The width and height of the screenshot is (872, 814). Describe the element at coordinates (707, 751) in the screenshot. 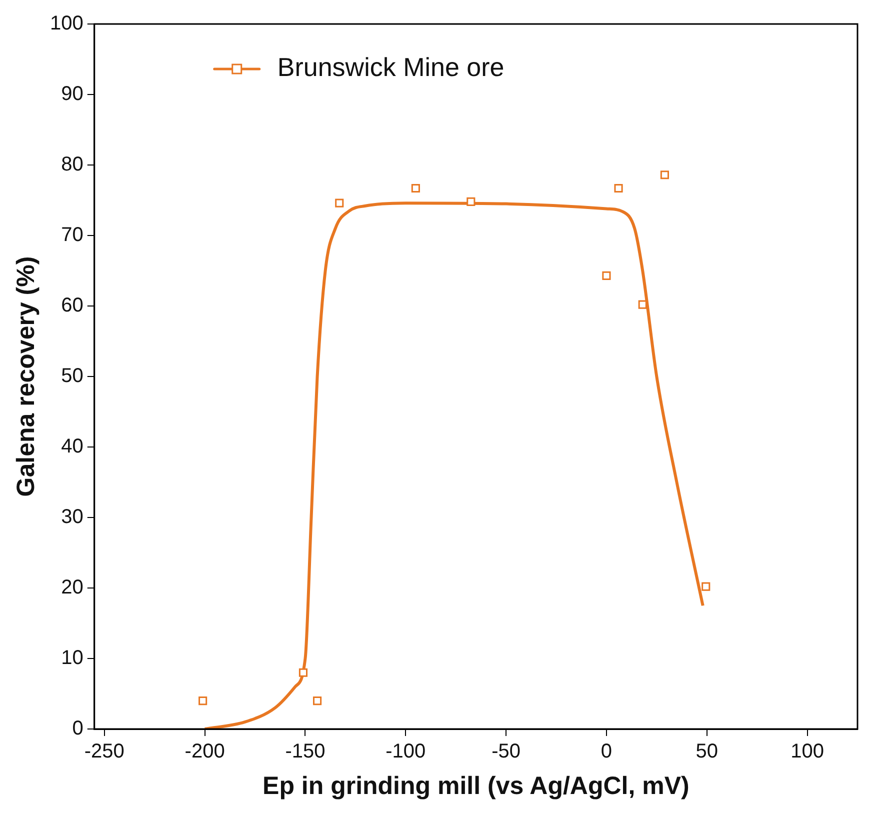

I see `x-tick-label: 50` at that location.